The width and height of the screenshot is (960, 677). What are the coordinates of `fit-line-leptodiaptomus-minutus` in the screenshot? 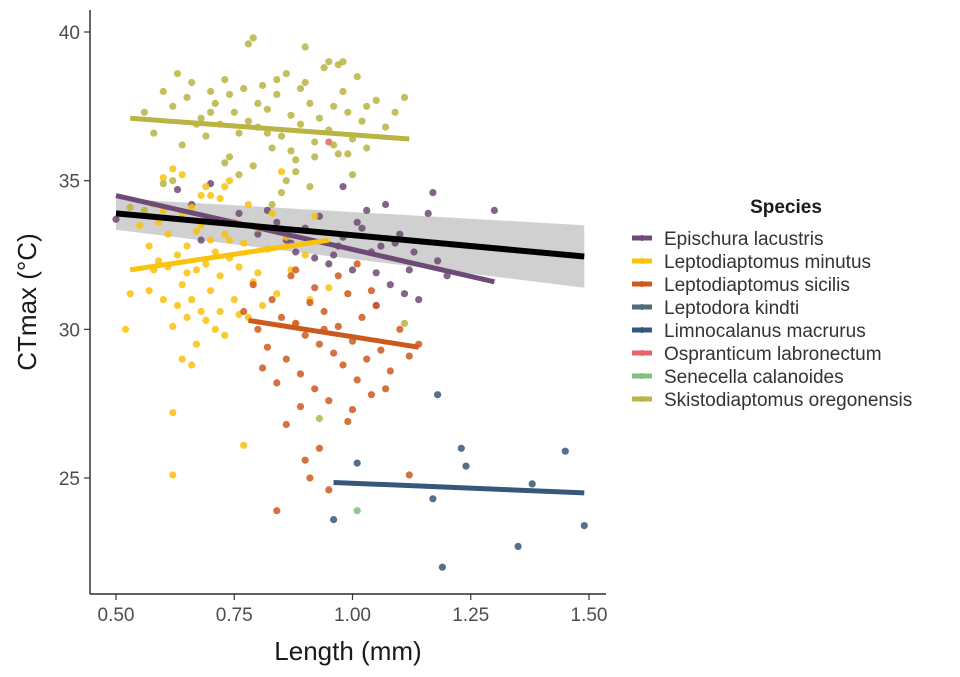 It's located at (229, 255).